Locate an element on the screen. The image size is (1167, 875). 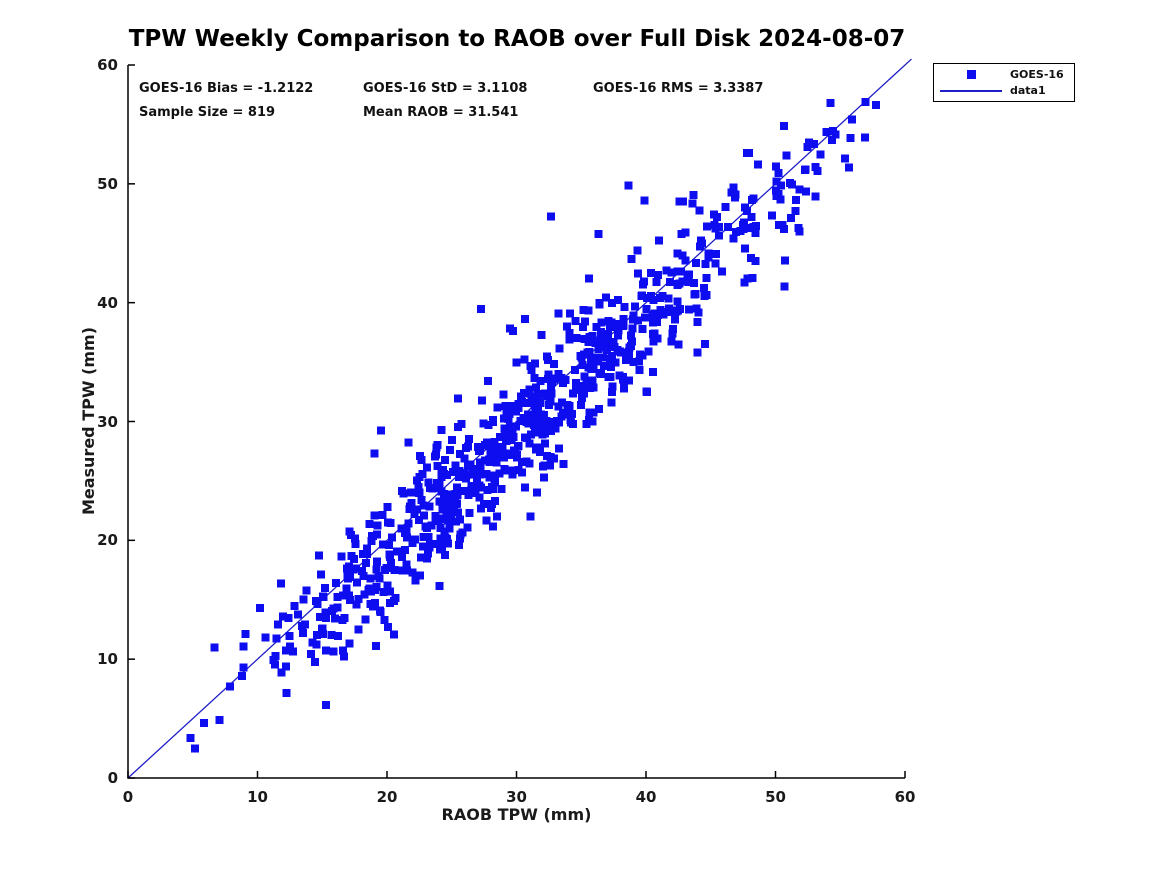
x-tick-label: 10 is located at coordinates (257, 797).